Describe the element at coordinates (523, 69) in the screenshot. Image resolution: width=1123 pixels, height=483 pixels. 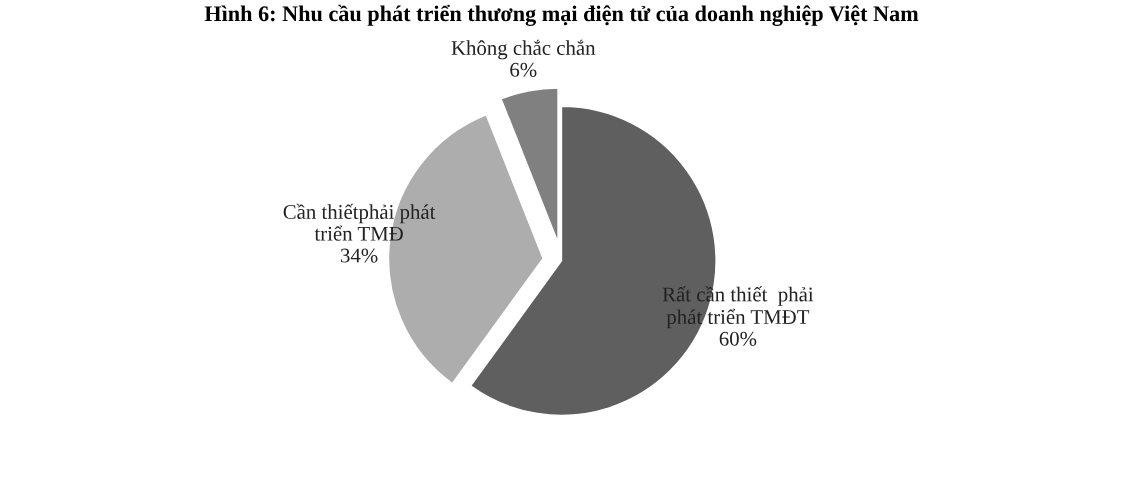
I see `data-label: 6%` at that location.